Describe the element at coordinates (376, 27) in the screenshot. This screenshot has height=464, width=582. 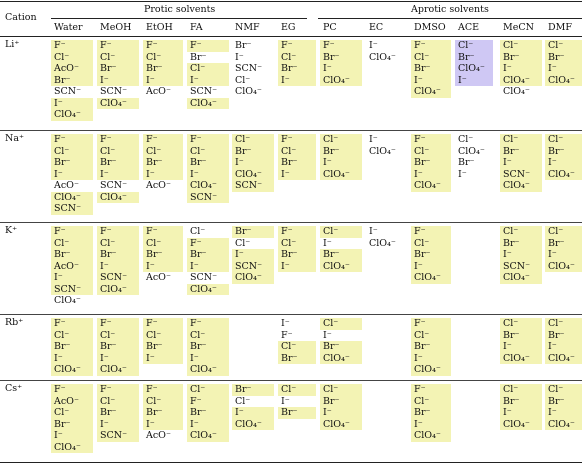
I see `header-solvent-ec: EC` at that location.